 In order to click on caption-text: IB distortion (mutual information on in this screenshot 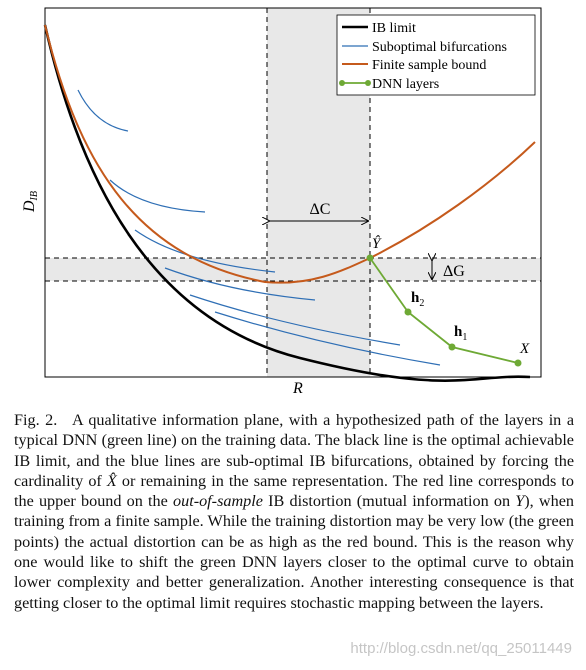, I will do `click(389, 501)`.